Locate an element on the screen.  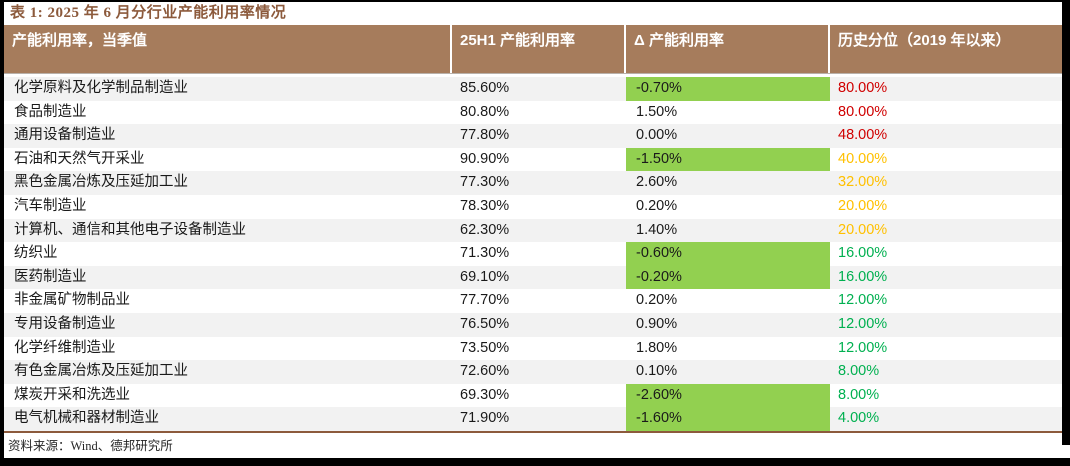
industry-name: 石油和天然气开采业 is located at coordinates (79, 158).